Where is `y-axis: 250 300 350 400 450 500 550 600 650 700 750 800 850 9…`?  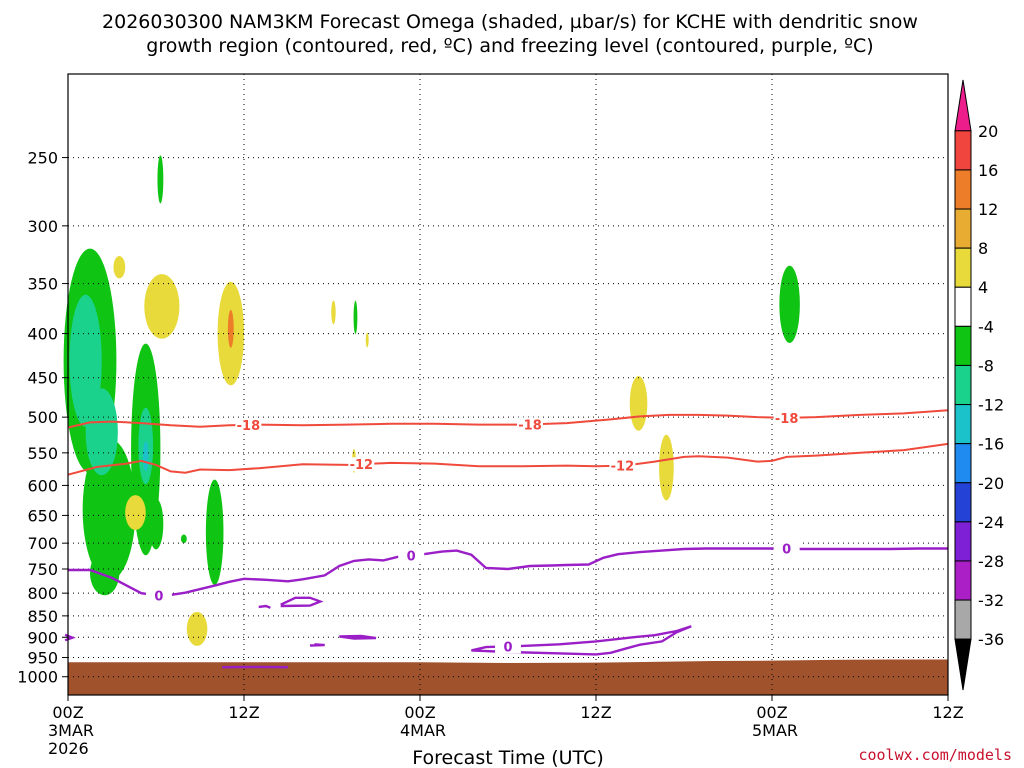 y-axis: 250 300 350 400 450 500 550 600 650 700 750 800 850 9… is located at coordinates (42, 418).